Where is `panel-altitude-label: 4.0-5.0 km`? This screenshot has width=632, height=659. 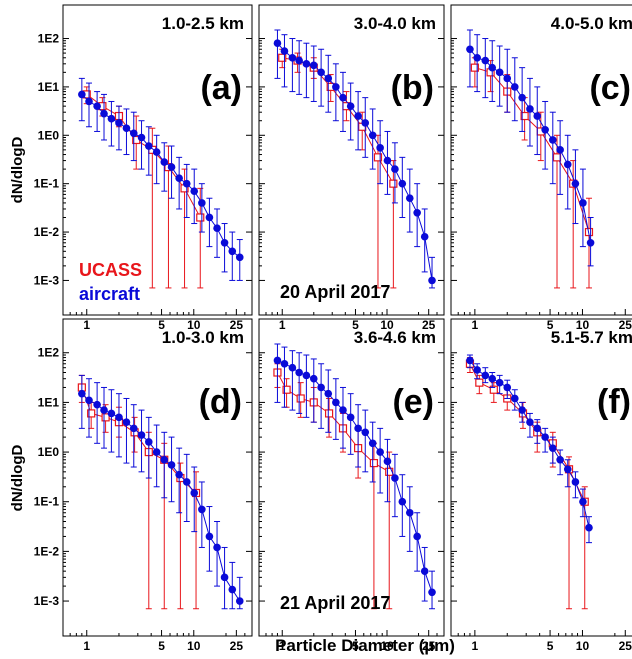
panel-altitude-label: 4.0-5.0 km is located at coordinates (591, 23).